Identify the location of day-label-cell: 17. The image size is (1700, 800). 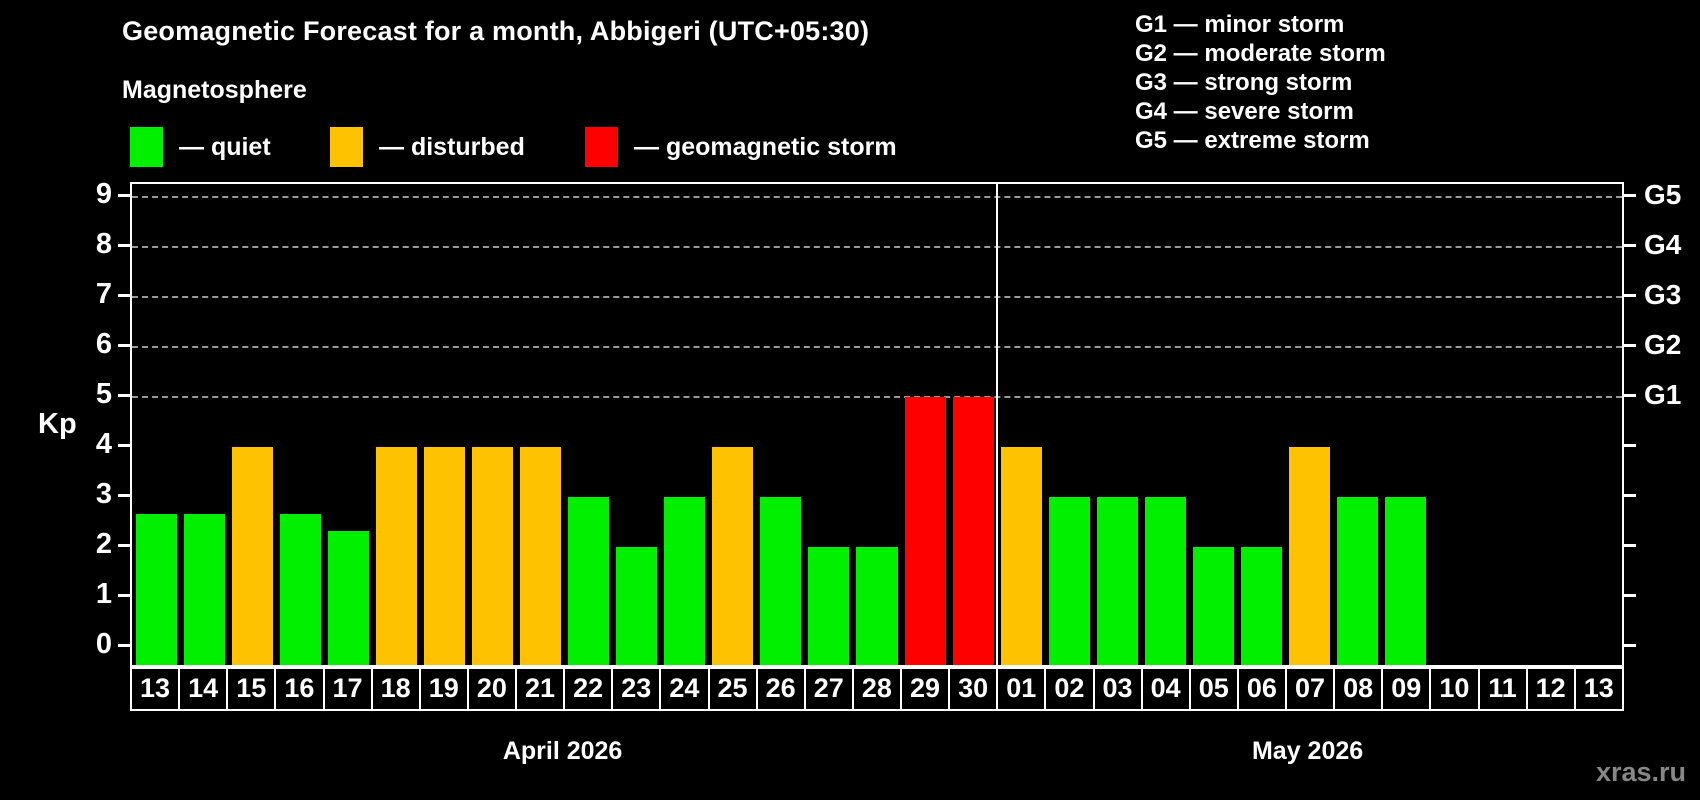
(349, 688).